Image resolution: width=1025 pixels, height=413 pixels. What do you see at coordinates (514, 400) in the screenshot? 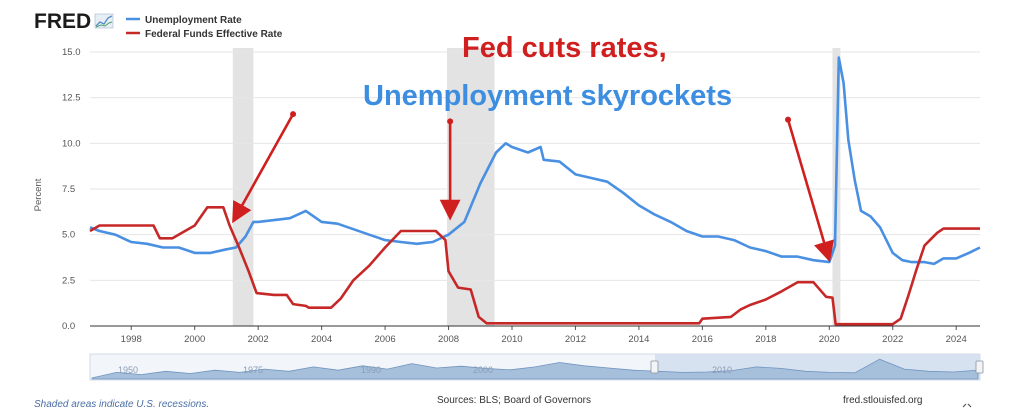
I see `sources-text: Sources: BLS; Board of Governors` at bounding box center [514, 400].